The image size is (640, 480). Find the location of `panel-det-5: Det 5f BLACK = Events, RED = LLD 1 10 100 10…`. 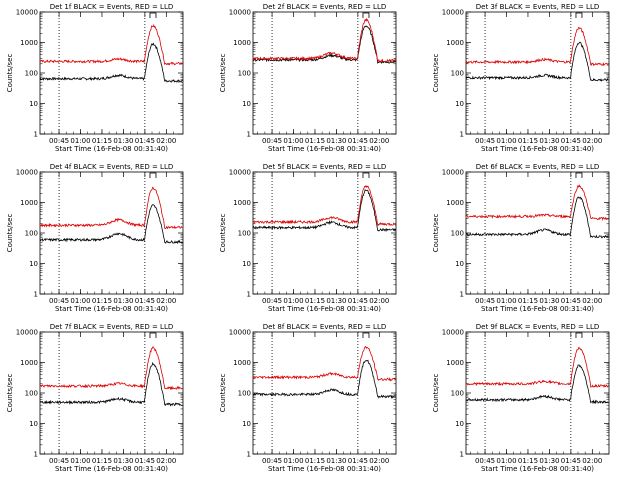

panel-det-5: Det 5f BLACK = Events, RED = LLD 1 10 100 10… is located at coordinates (308, 238).